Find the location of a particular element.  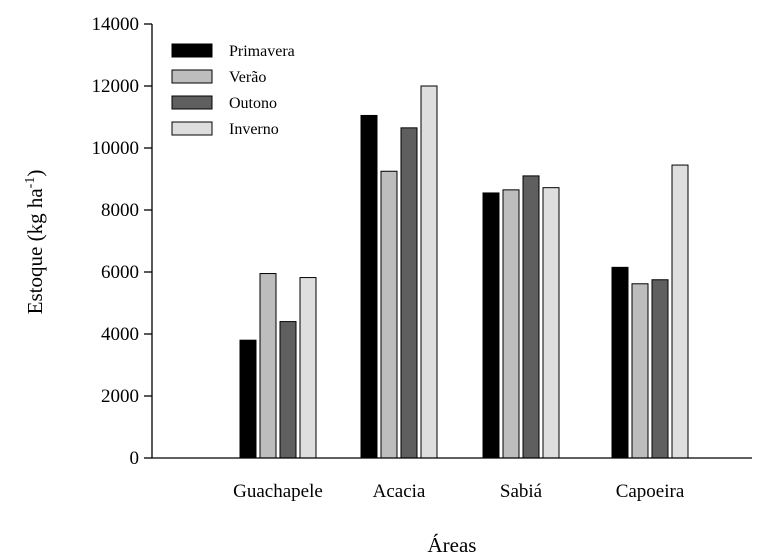

legend-label: Outono is located at coordinates (253, 103).